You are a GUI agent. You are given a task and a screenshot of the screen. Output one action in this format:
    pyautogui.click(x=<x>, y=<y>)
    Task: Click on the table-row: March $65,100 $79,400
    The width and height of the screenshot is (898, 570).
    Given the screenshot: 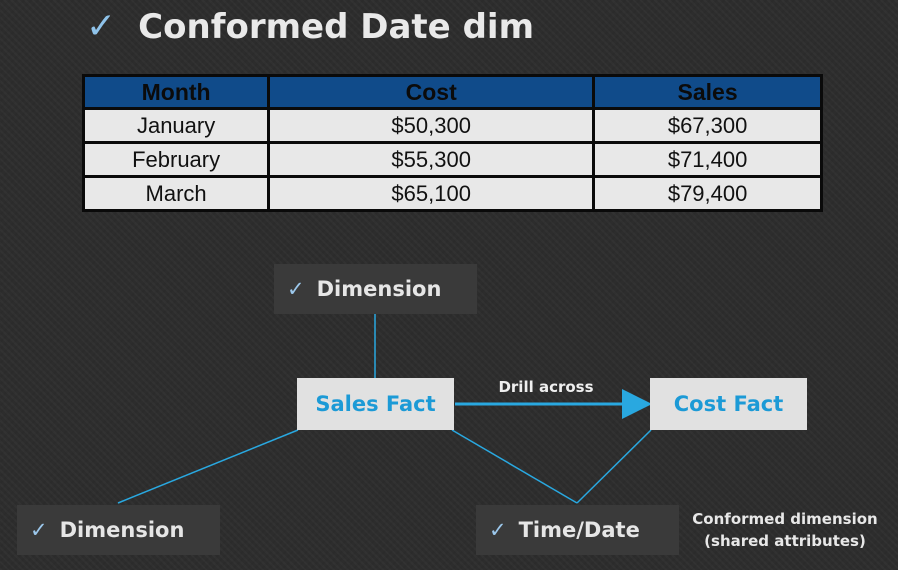 What is the action you would take?
    pyautogui.click(x=452, y=193)
    